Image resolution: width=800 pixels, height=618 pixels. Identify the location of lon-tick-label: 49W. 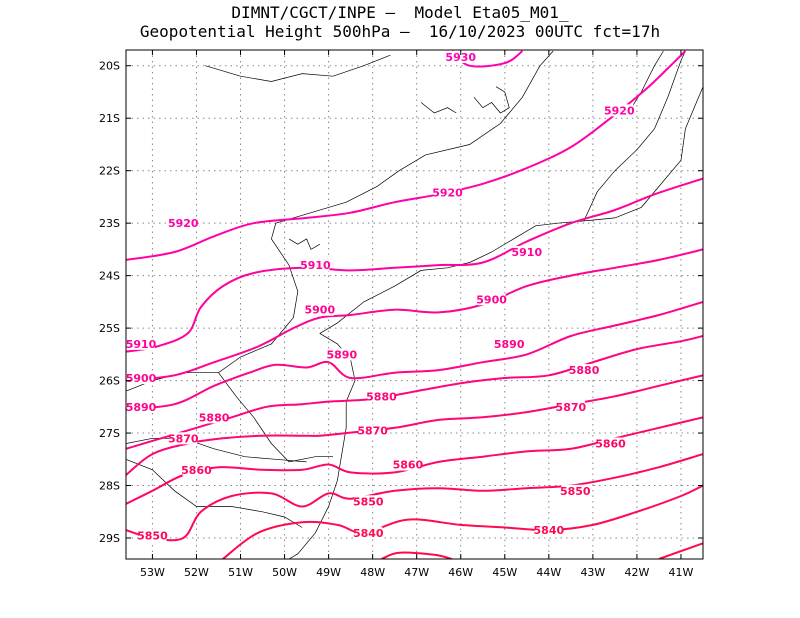
(328, 572).